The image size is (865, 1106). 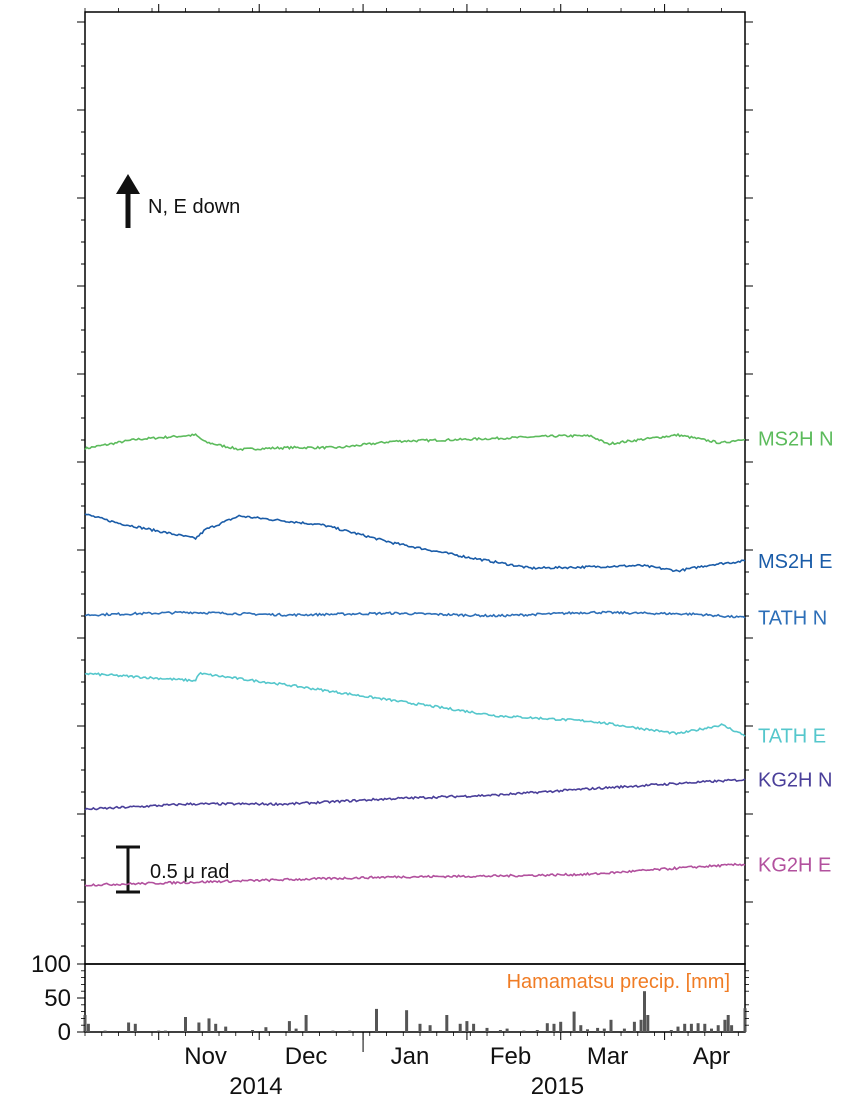 I want to click on month-label: Jan, so click(x=410, y=1056).